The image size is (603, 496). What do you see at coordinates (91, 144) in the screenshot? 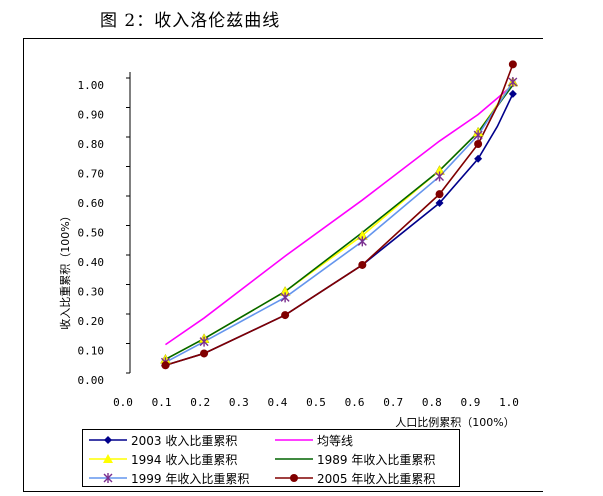
I see `y-tick-label: 0.80` at bounding box center [91, 144].